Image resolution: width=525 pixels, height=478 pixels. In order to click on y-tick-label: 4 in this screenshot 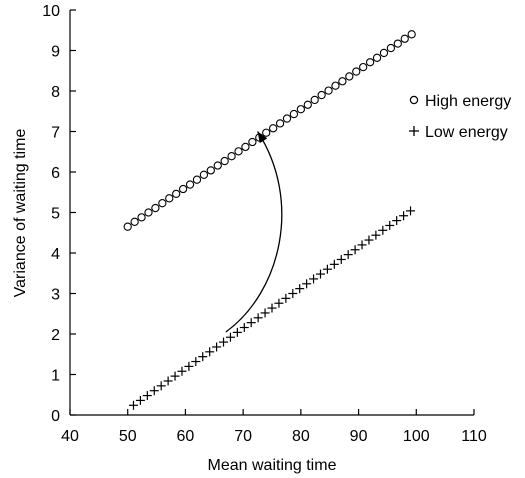, I will do `click(55, 254)`.